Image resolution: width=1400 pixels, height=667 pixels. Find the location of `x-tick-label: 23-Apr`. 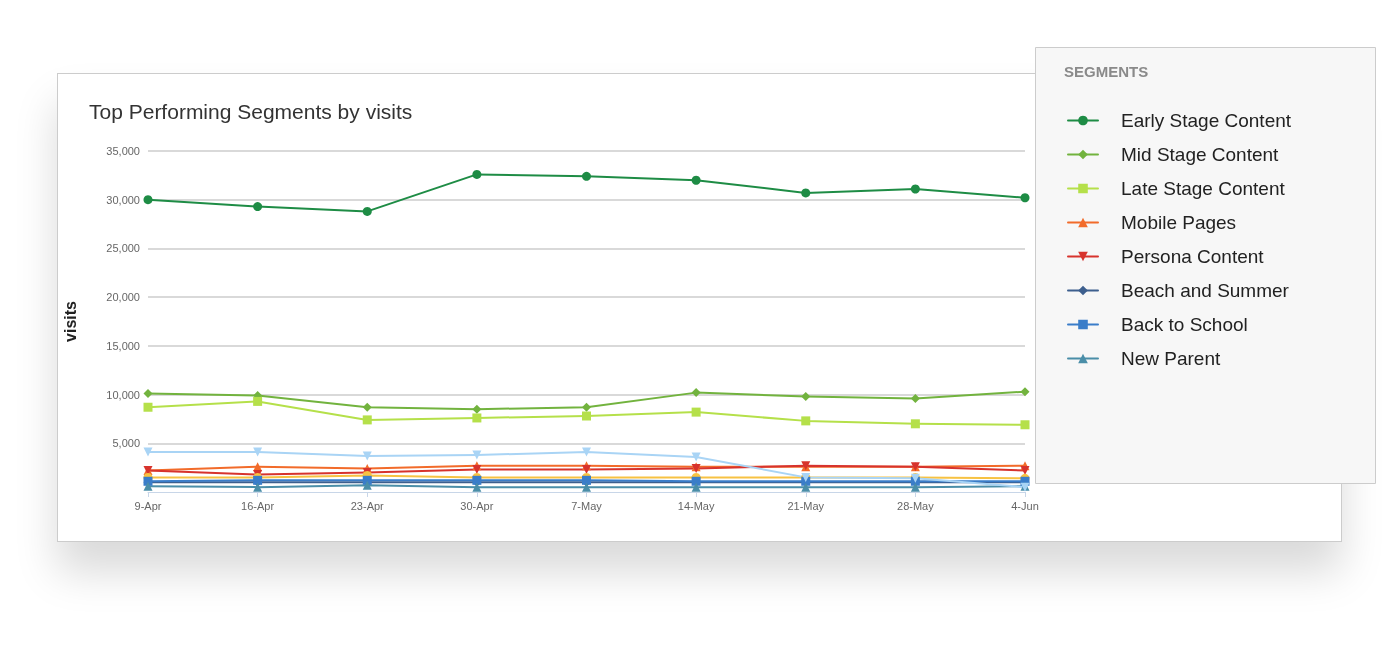

x-tick-label: 23-Apr is located at coordinates (367, 505).